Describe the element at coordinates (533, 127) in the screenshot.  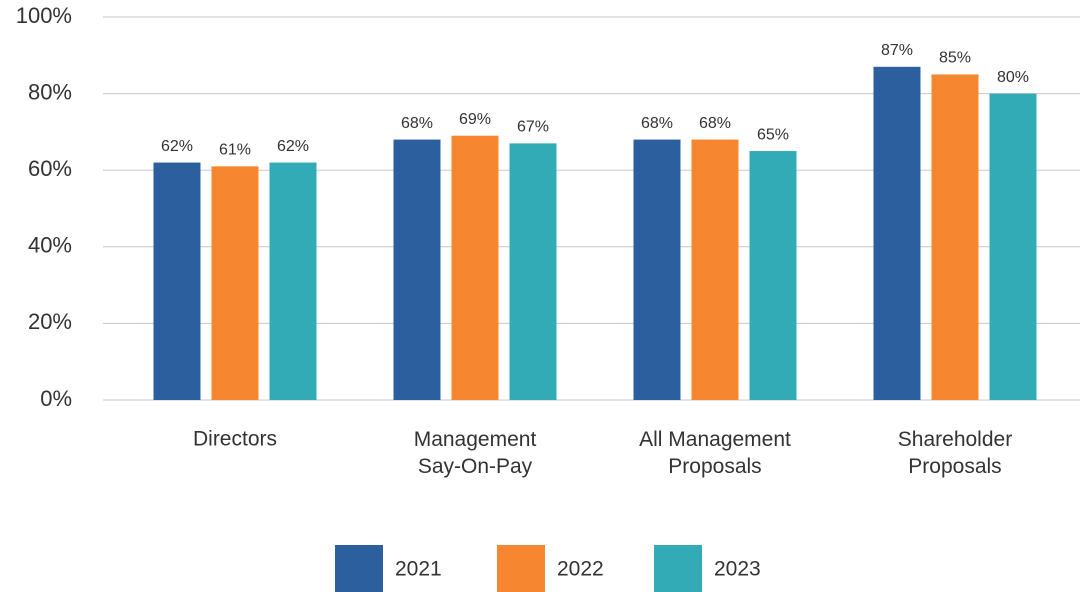
I see `value-label: 67%` at that location.